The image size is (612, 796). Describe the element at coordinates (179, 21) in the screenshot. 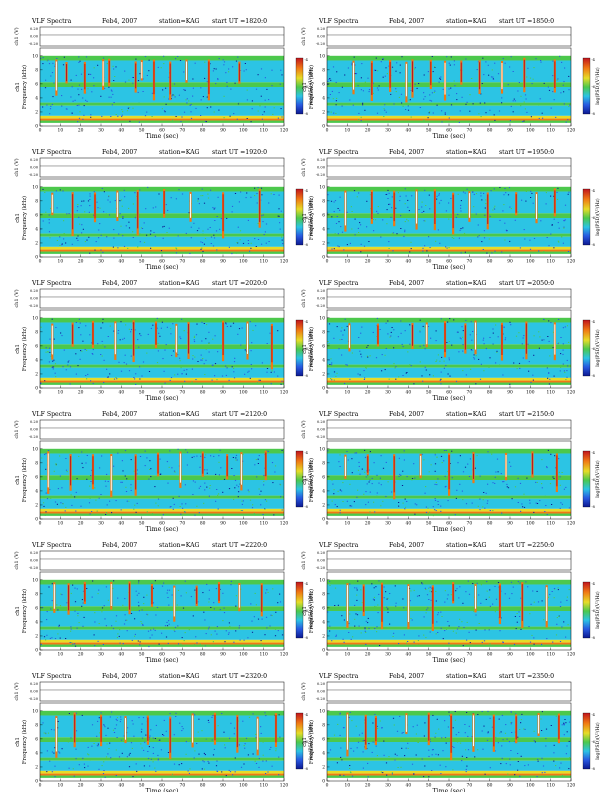

I see `panel-station: station=KAG` at that location.